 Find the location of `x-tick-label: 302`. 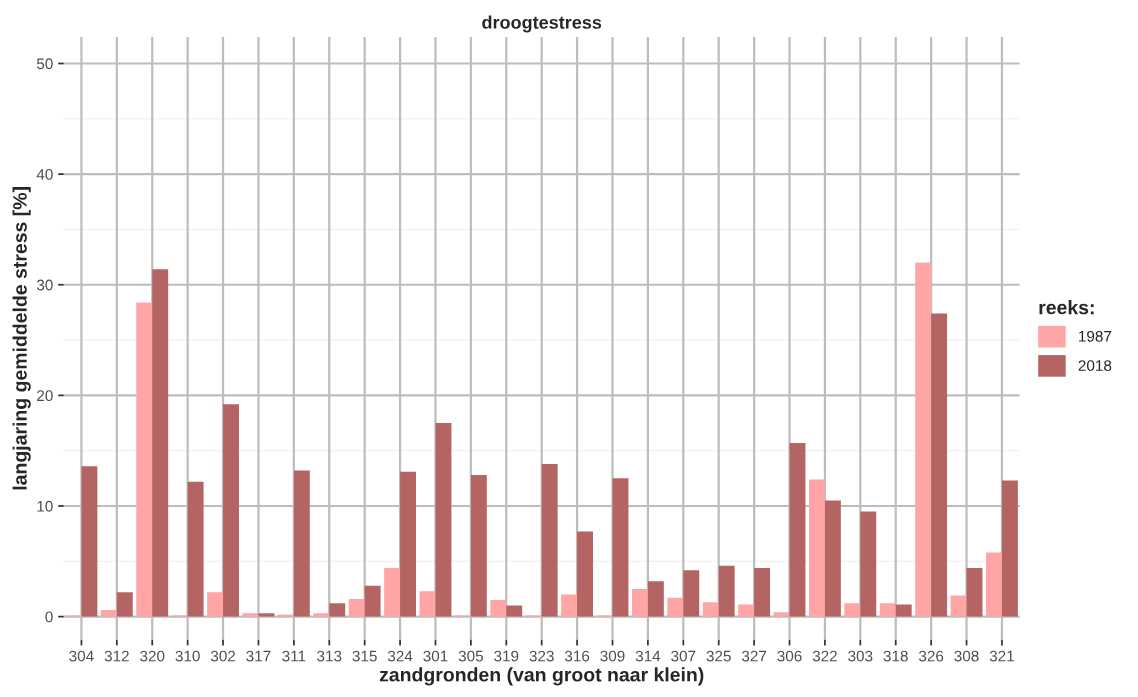

x-tick-label: 302 is located at coordinates (223, 656).